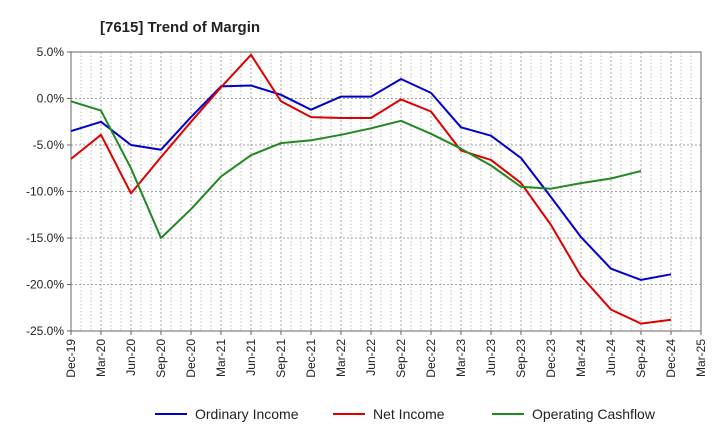  Describe the element at coordinates (191, 358) in the screenshot. I see `x-tick-label: Dec-20` at that location.